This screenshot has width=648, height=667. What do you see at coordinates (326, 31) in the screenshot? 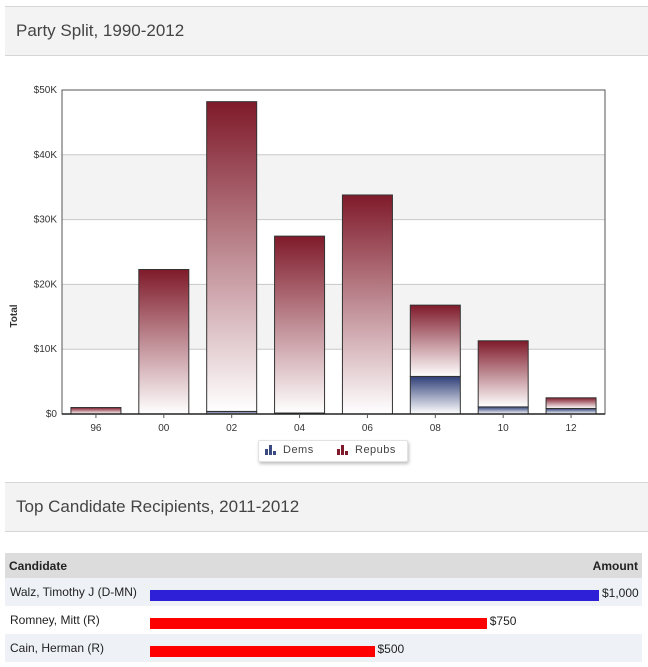
I see `party-split-header: Party Split, 1990-2012` at bounding box center [326, 31].